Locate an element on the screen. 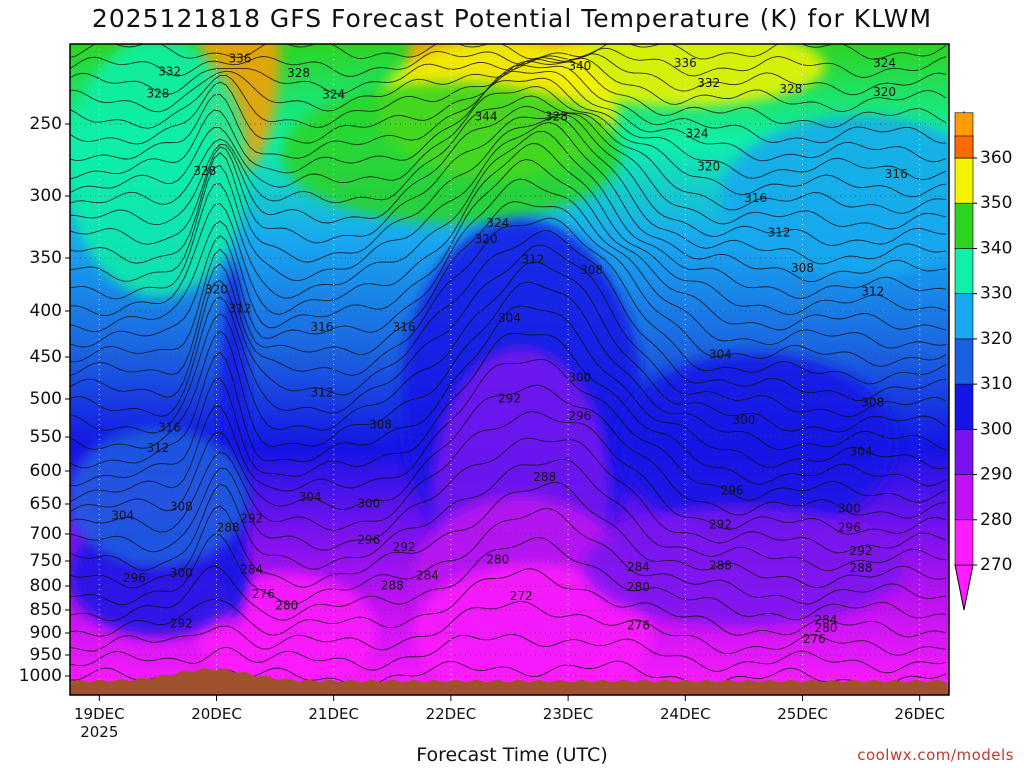  colorbar-tick-label: 300 is located at coordinates (996, 429).